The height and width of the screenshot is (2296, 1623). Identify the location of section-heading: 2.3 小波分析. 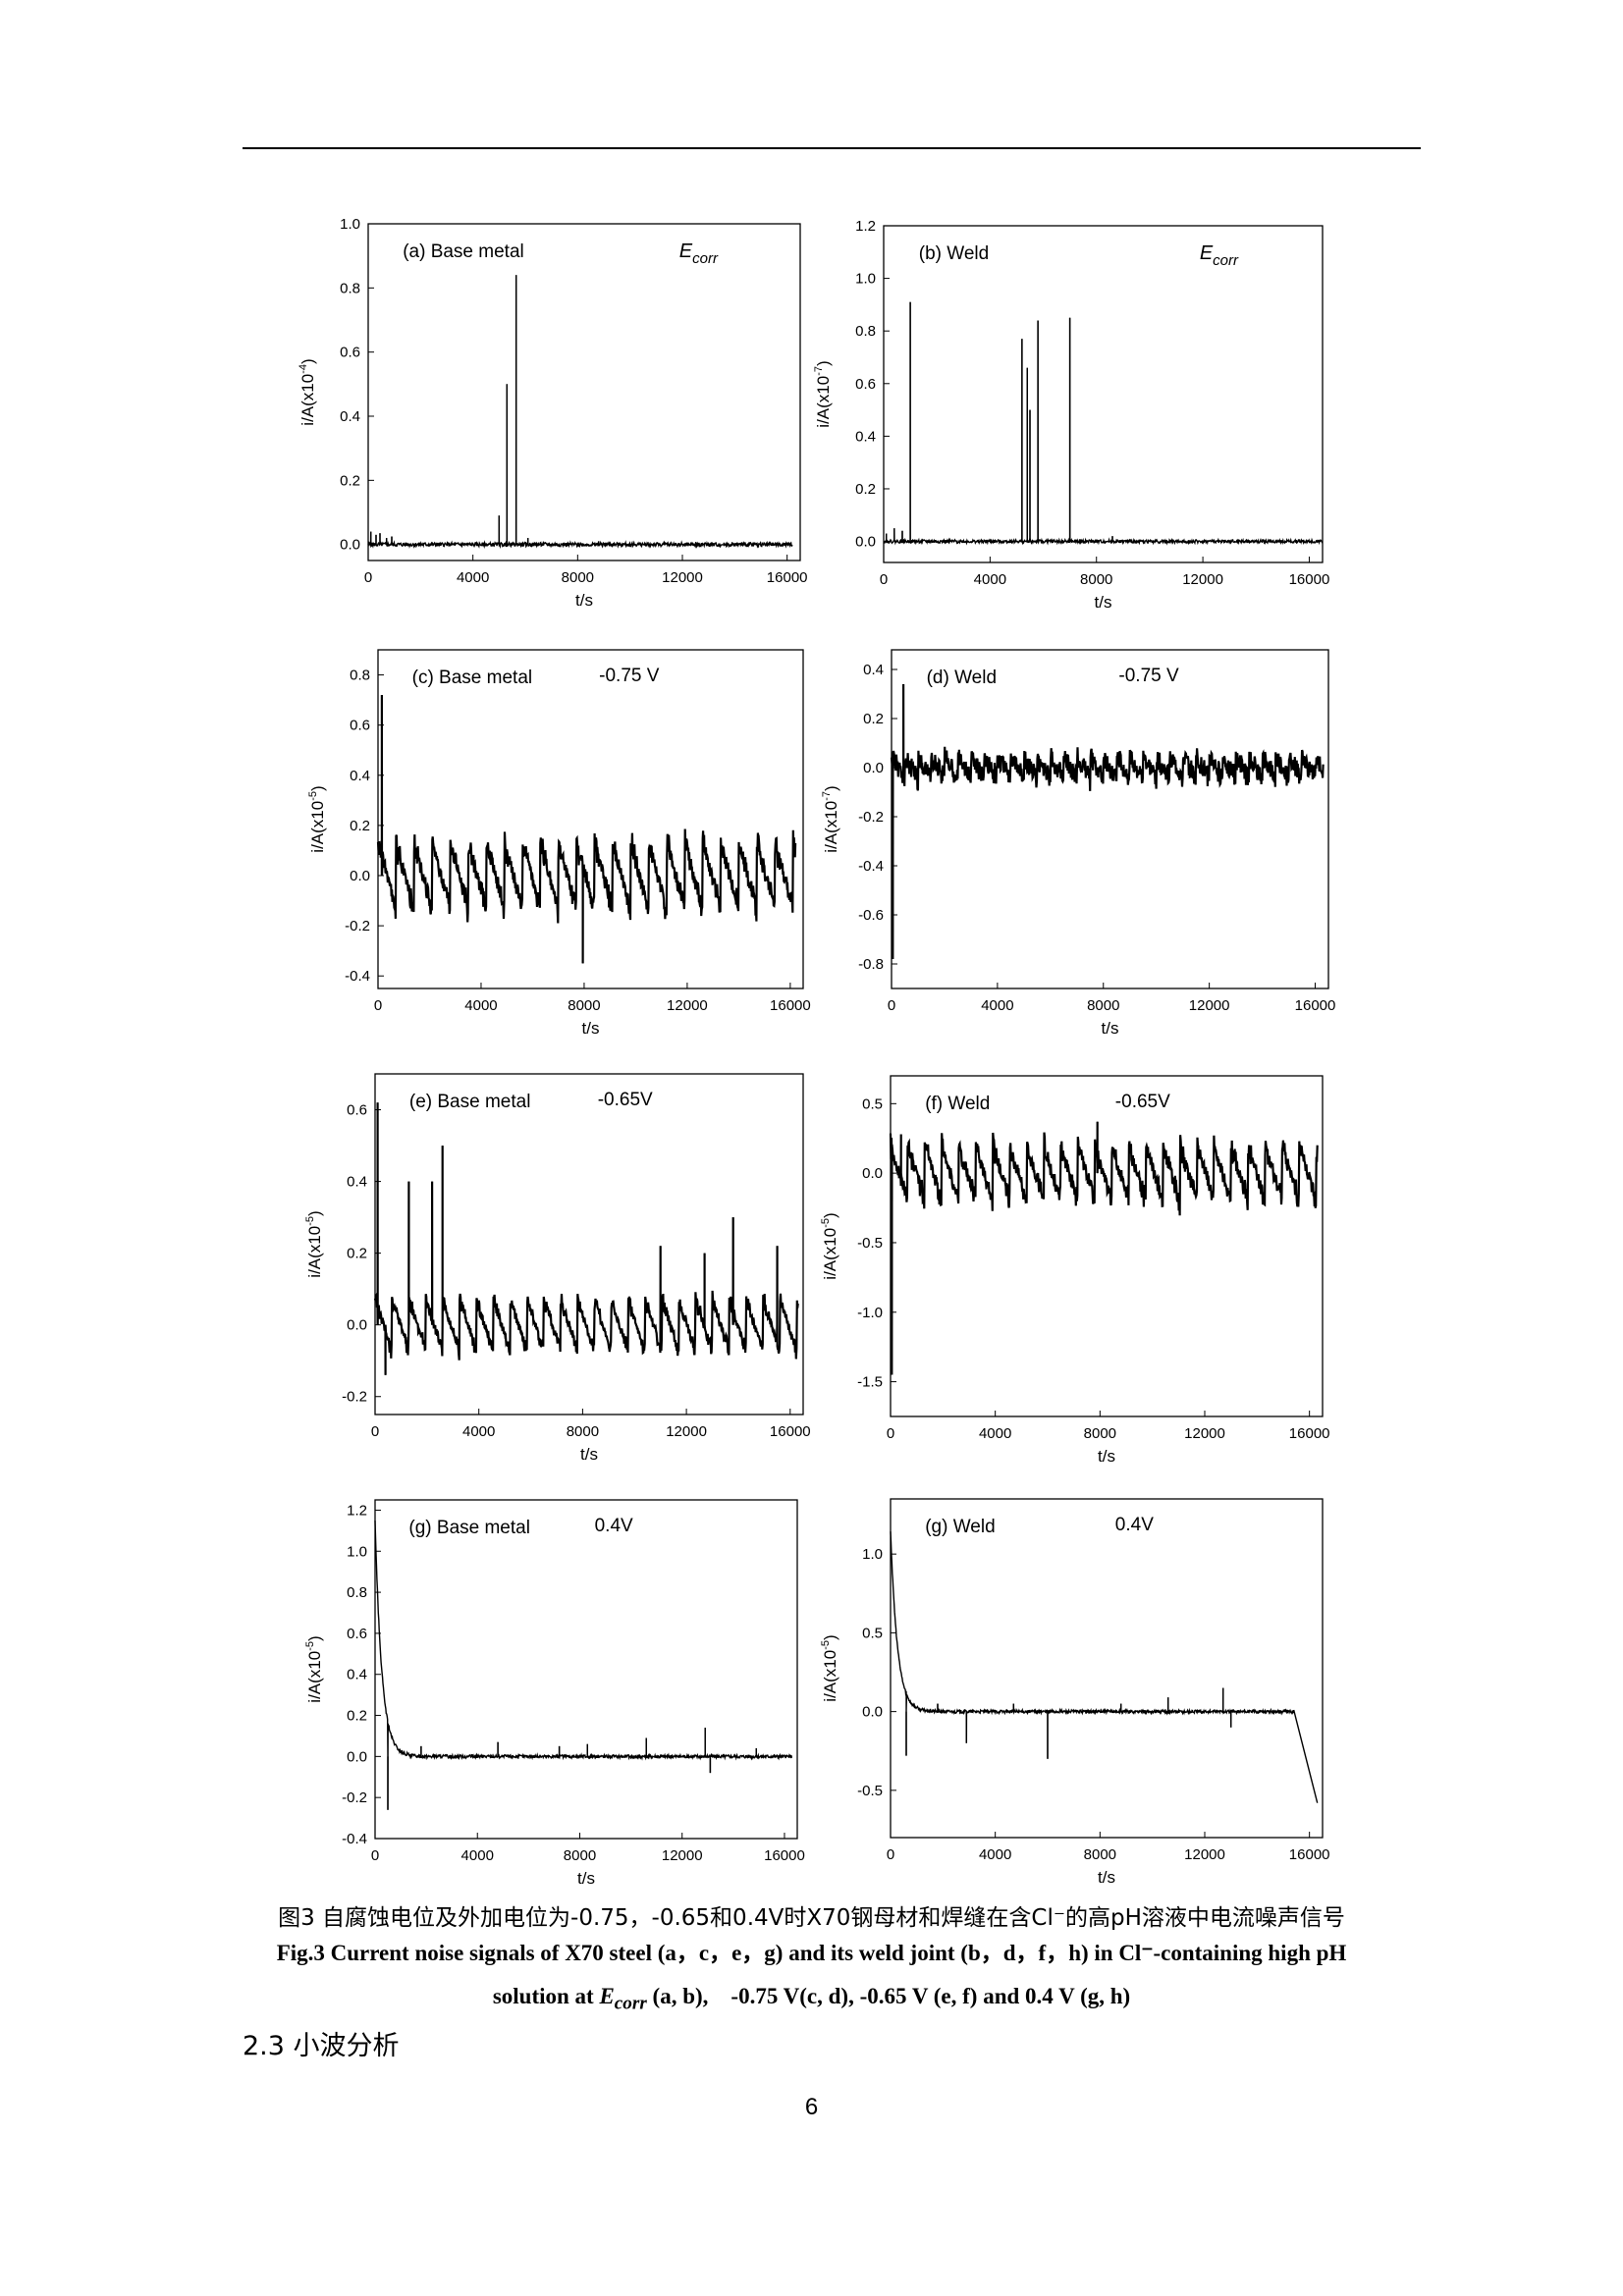
(321, 2046).